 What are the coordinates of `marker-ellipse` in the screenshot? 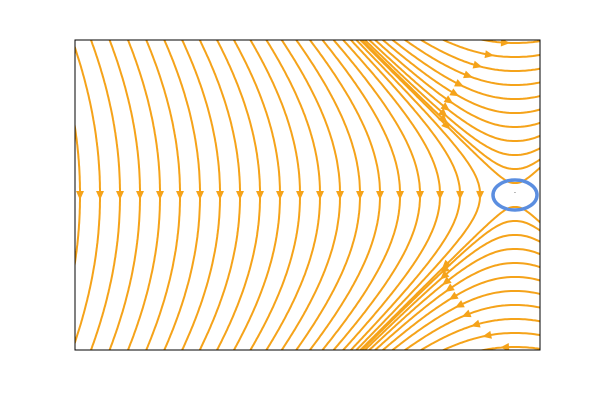 It's located at (515, 195).